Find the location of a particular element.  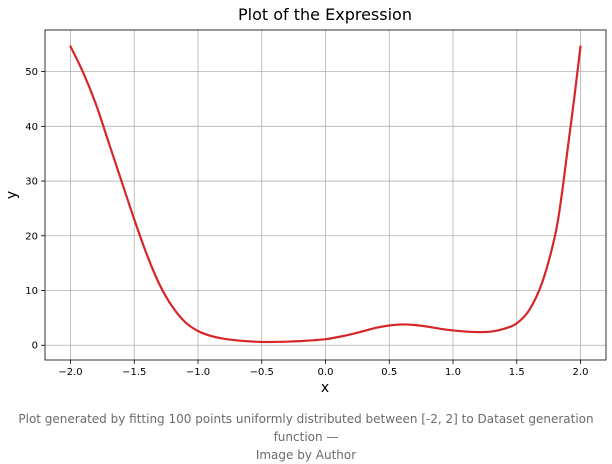

x-tick-label: −0.5 is located at coordinates (262, 372).